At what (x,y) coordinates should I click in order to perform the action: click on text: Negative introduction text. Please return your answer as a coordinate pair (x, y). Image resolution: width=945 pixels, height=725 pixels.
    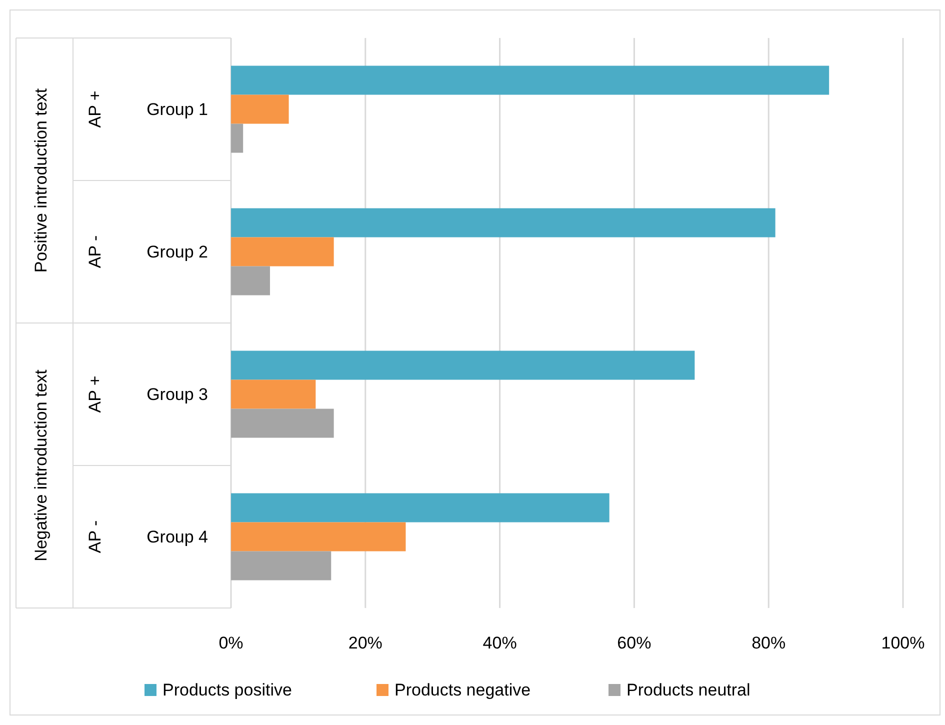
    Looking at the image, I should click on (41, 465).